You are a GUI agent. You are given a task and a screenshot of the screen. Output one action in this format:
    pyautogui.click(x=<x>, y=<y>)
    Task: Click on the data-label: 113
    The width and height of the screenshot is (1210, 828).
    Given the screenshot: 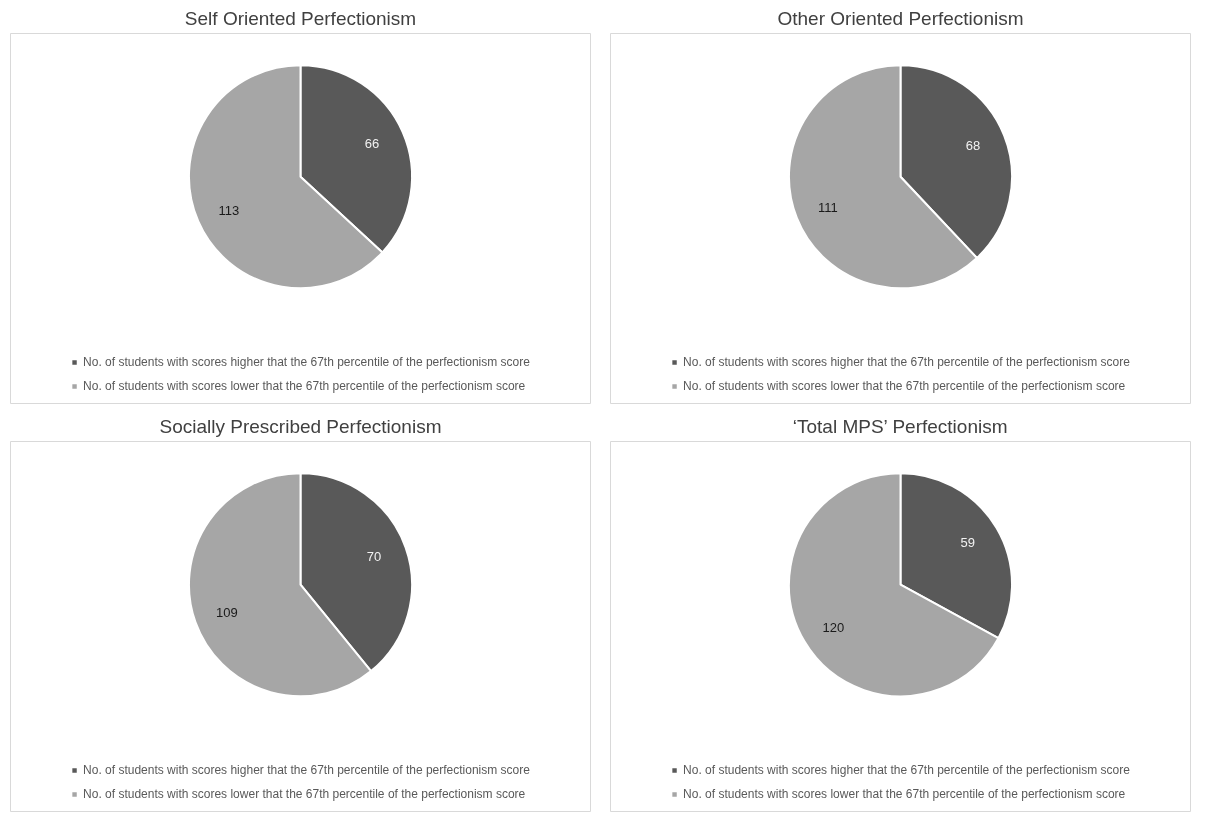 What is the action you would take?
    pyautogui.click(x=229, y=210)
    